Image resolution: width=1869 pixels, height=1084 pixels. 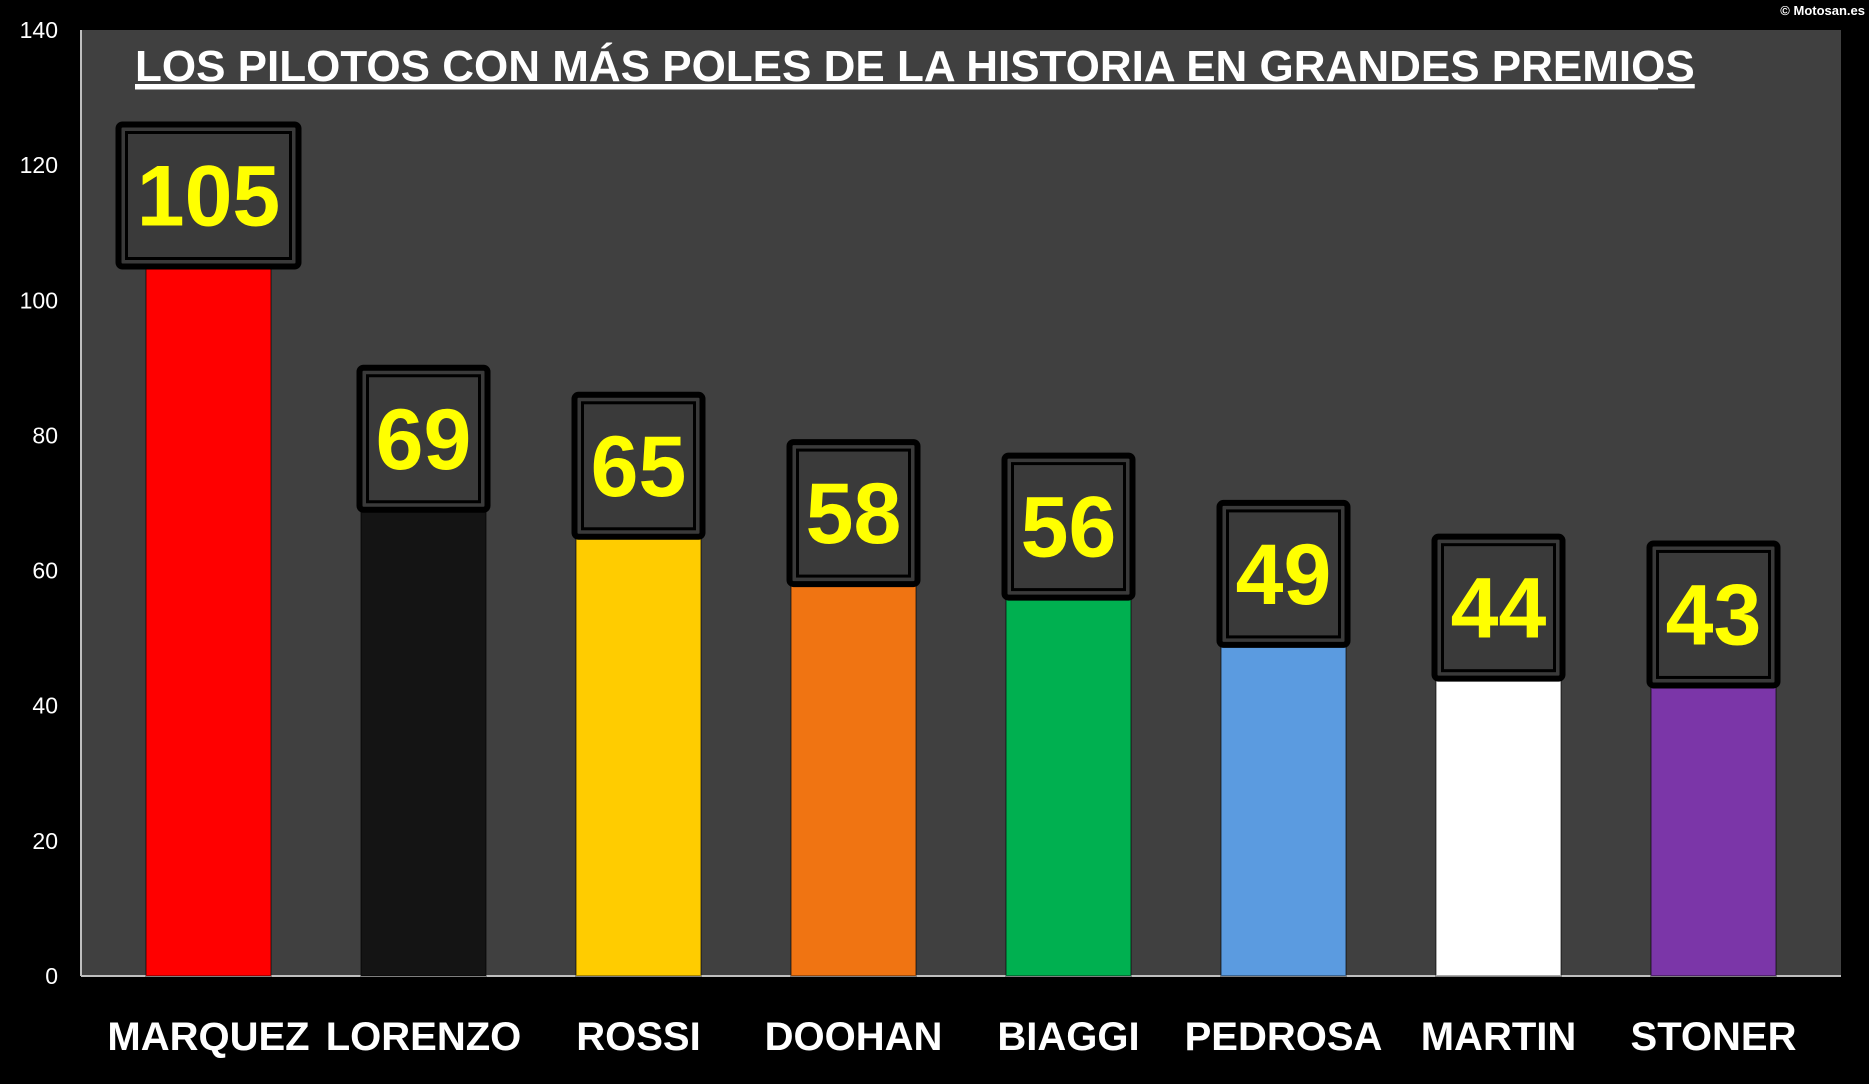 What do you see at coordinates (424, 1037) in the screenshot?
I see `x-tick-label: LORENZO` at bounding box center [424, 1037].